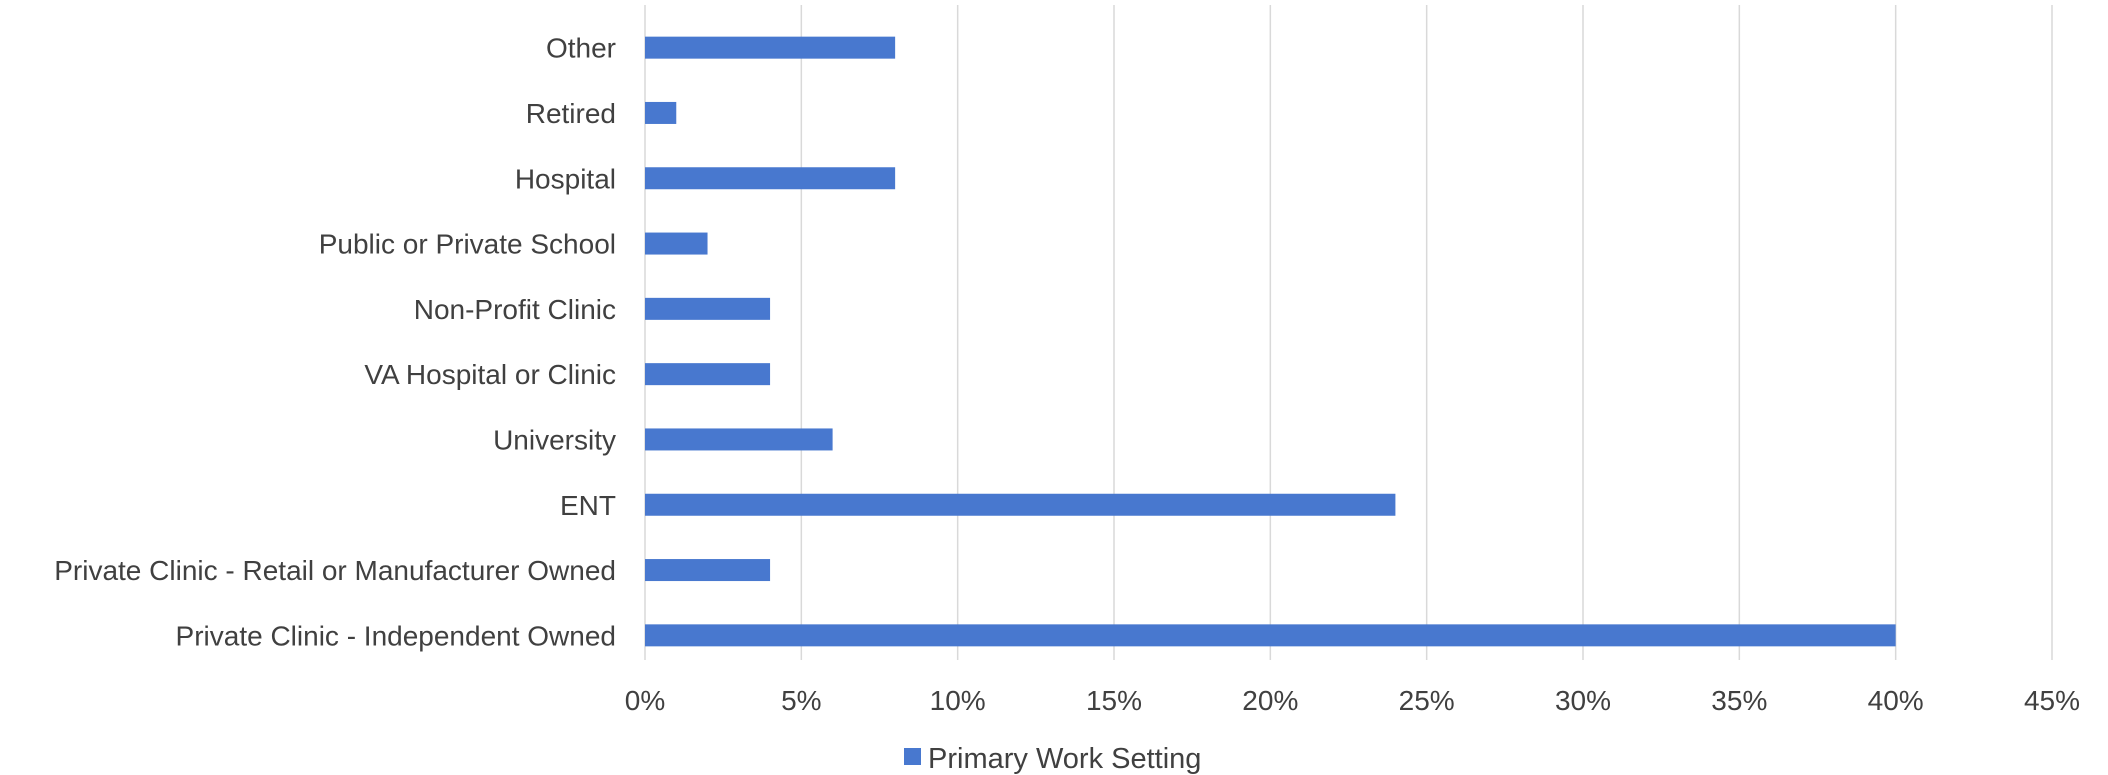 This screenshot has height=775, width=2108. What do you see at coordinates (588, 505) in the screenshot?
I see `category-label: ENT` at bounding box center [588, 505].